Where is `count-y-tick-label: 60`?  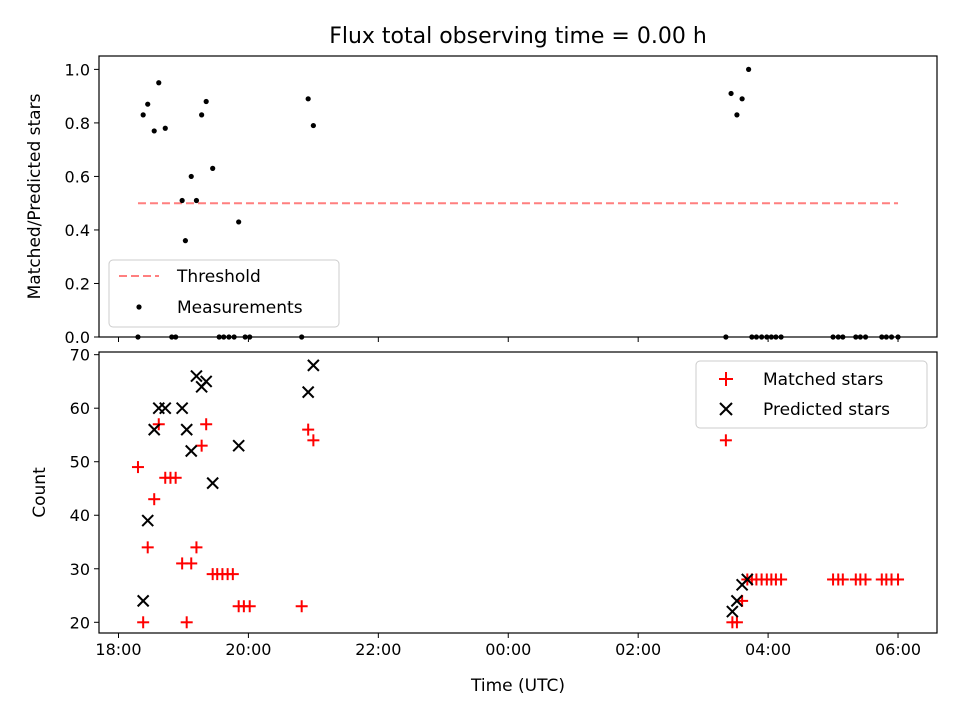
count-y-tick-label: 60 is located at coordinates (80, 408).